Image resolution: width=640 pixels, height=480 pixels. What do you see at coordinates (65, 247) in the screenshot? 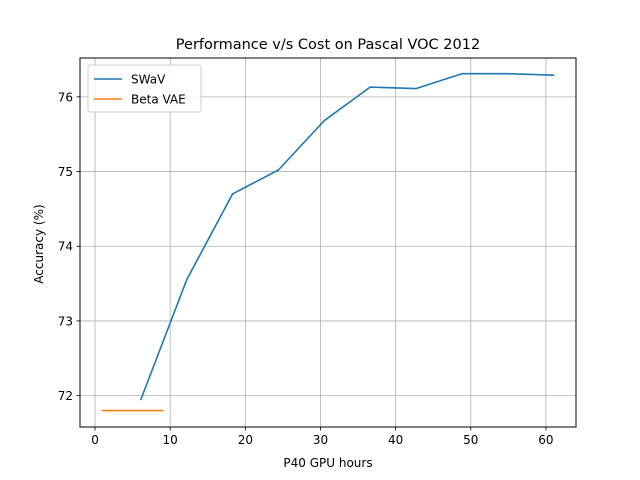
I see `y-tick-label: 74` at bounding box center [65, 247].